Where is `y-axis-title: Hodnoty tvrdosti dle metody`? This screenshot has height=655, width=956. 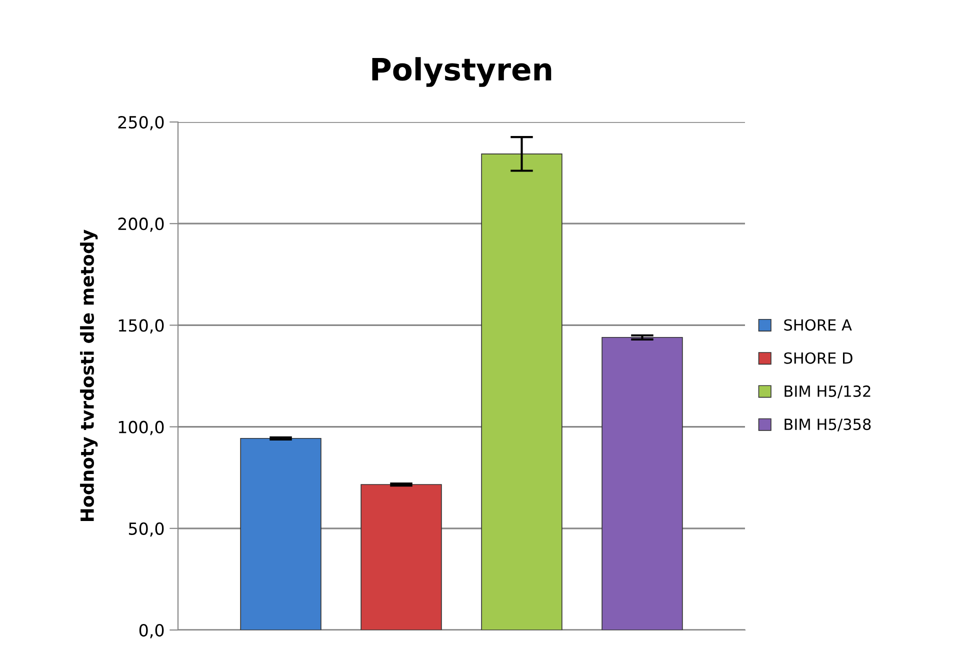
y-axis-title: Hodnoty tvrdosti dle metody is located at coordinates (89, 375).